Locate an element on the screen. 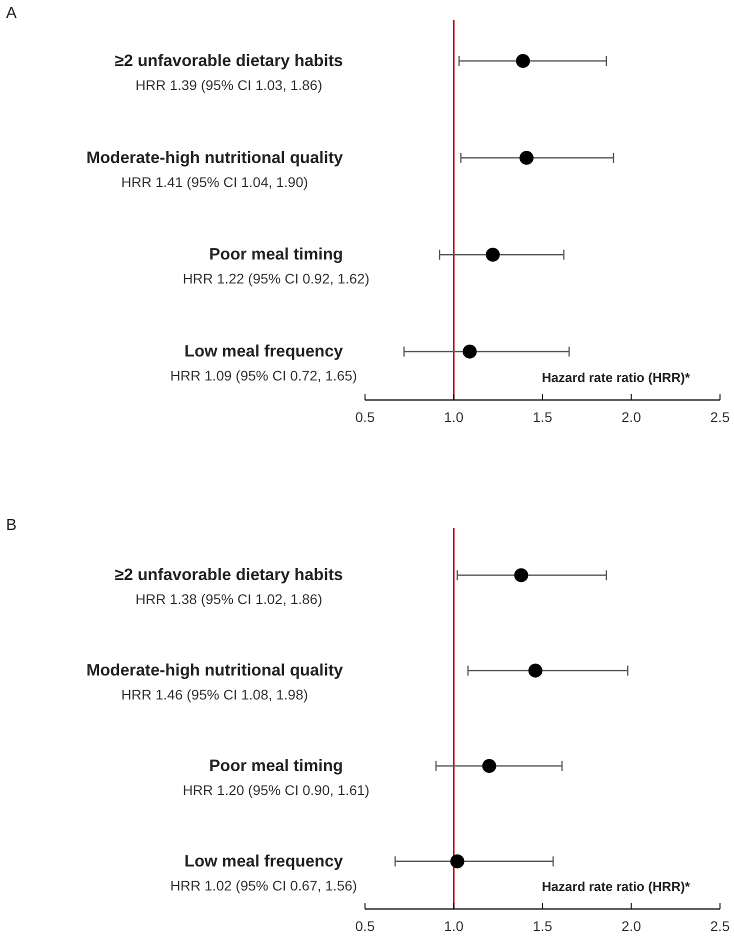  text: B is located at coordinates (11, 525).